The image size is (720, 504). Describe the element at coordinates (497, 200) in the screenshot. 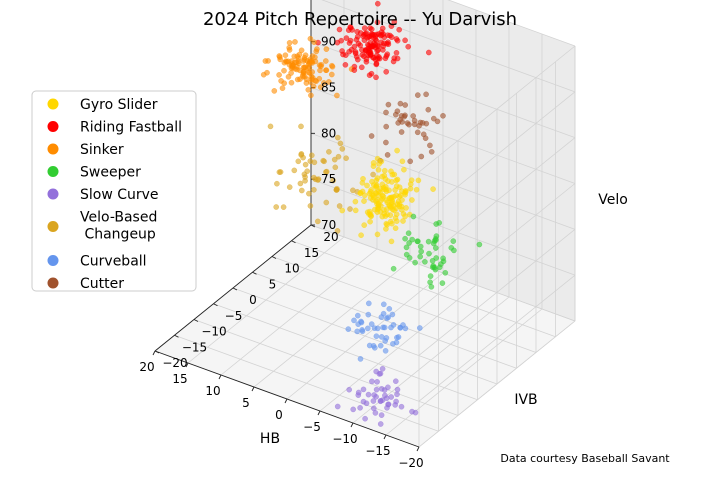

I see `back-grid-line` at that location.